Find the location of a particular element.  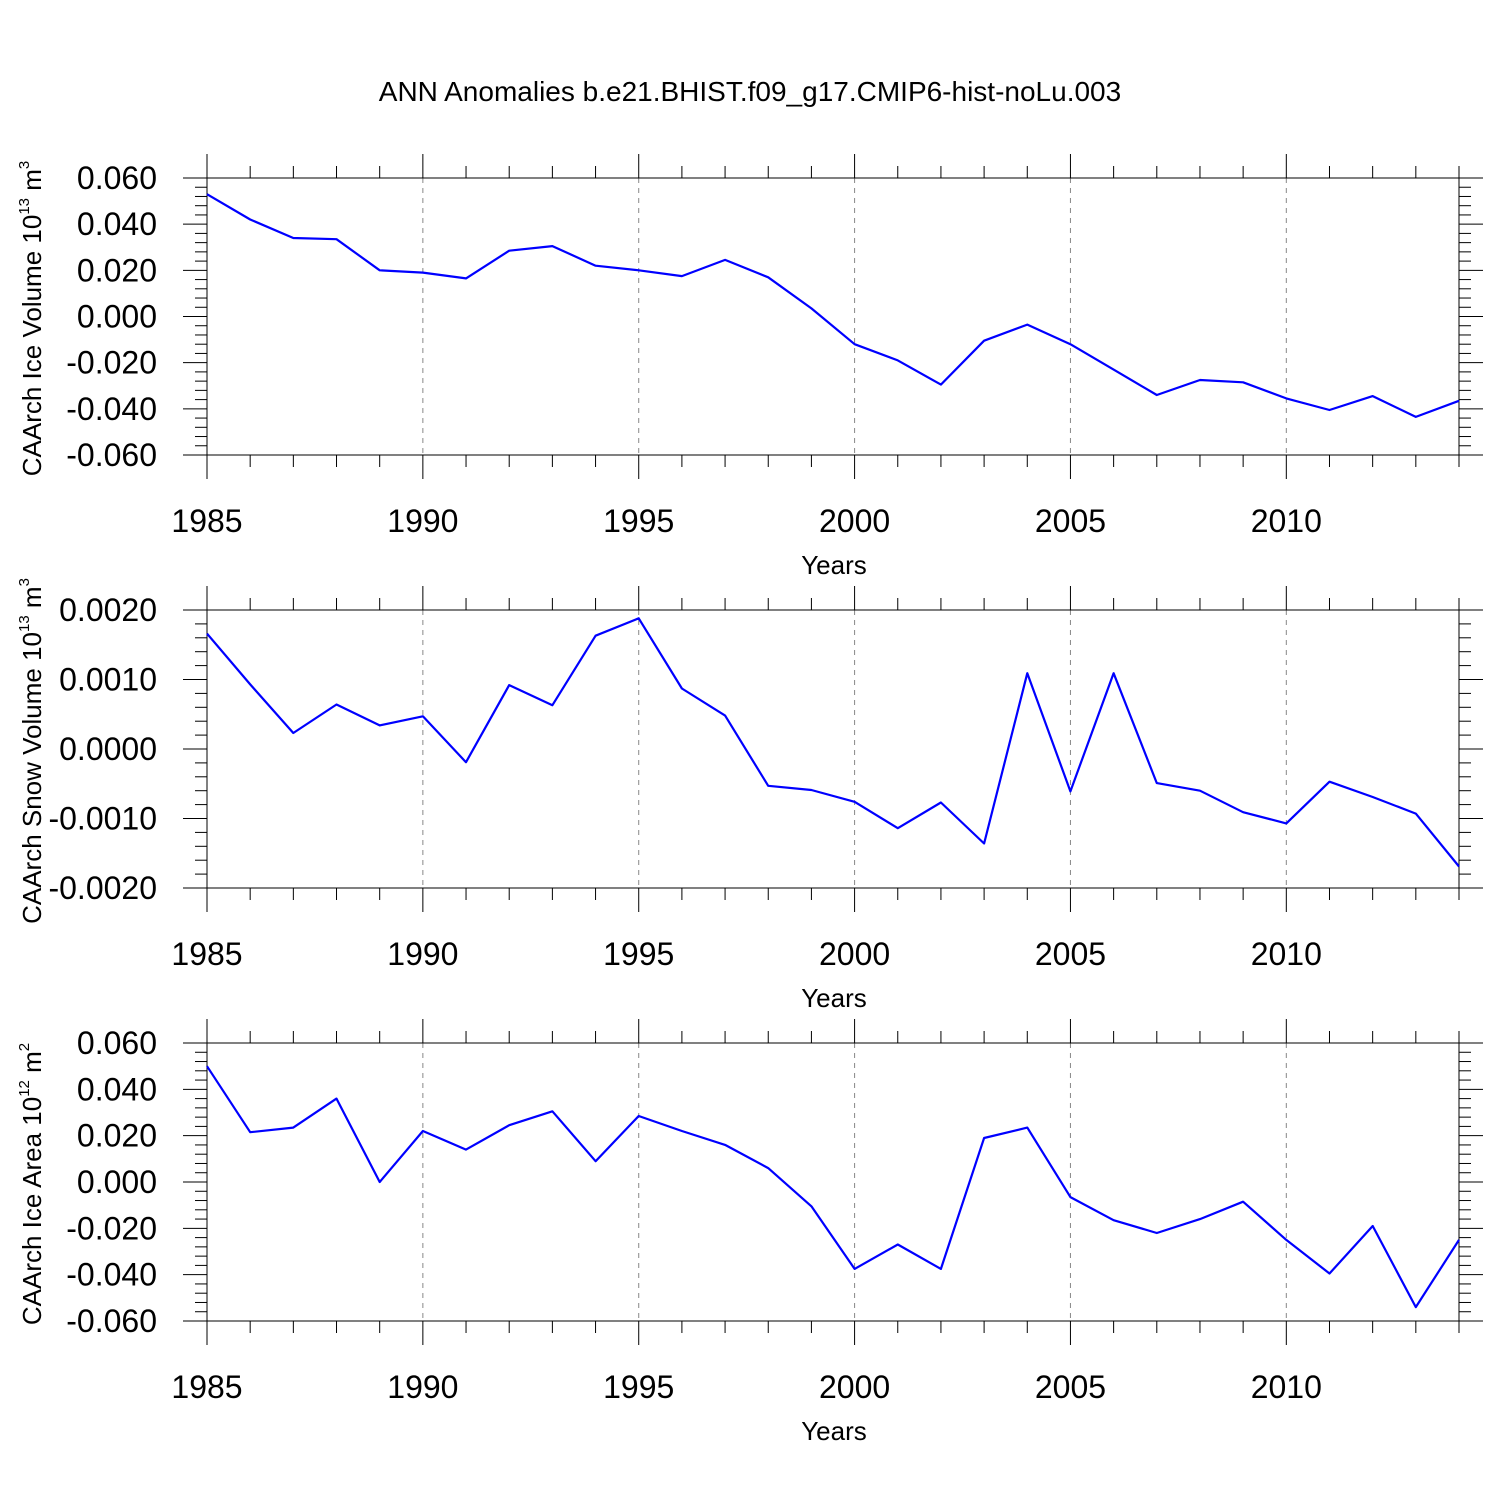

ice-area-yaxis-label: CAArch Ice Area 1012 m2 is located at coordinates (31, 1184).